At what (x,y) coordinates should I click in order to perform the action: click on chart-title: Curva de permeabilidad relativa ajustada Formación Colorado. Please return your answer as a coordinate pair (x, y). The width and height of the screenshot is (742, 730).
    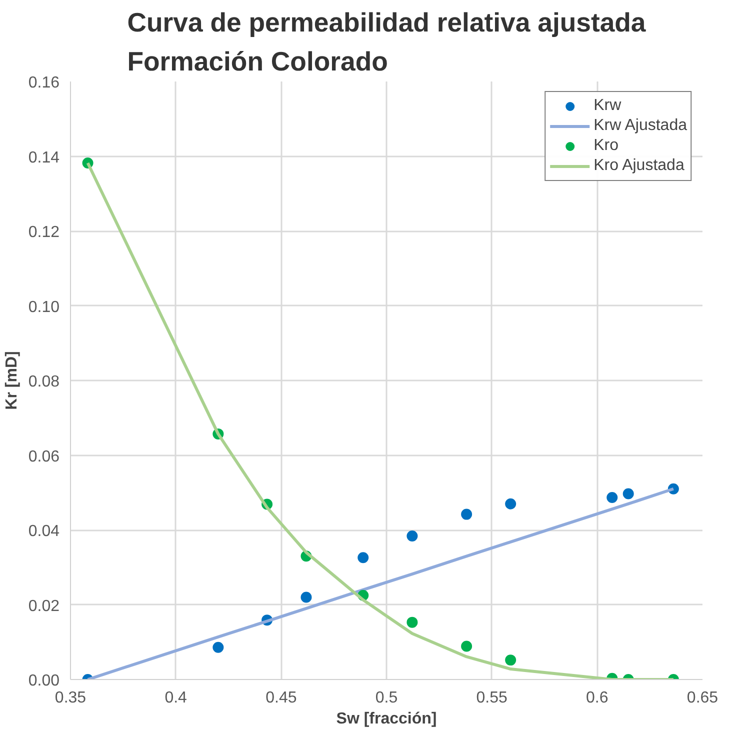
    Looking at the image, I should click on (386, 42).